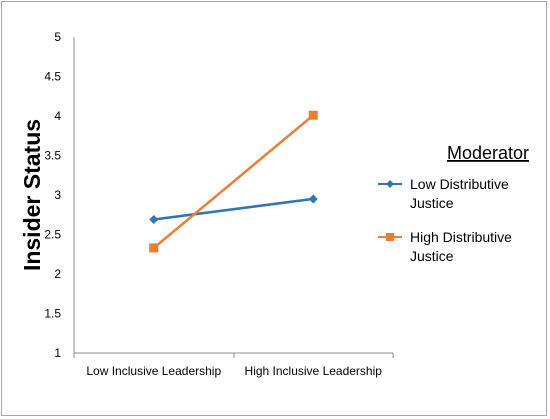 The height and width of the screenshot is (419, 550). I want to click on y-tick-label: 4, so click(57, 116).